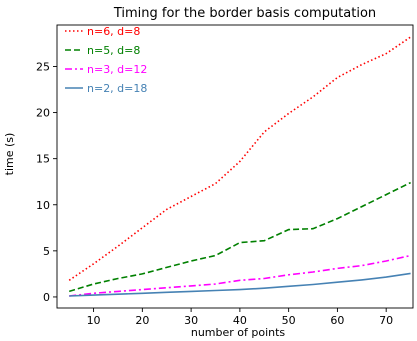 The image size is (417, 341). What do you see at coordinates (117, 88) in the screenshot?
I see `legend-label-4: n=2, d=18` at bounding box center [117, 88].